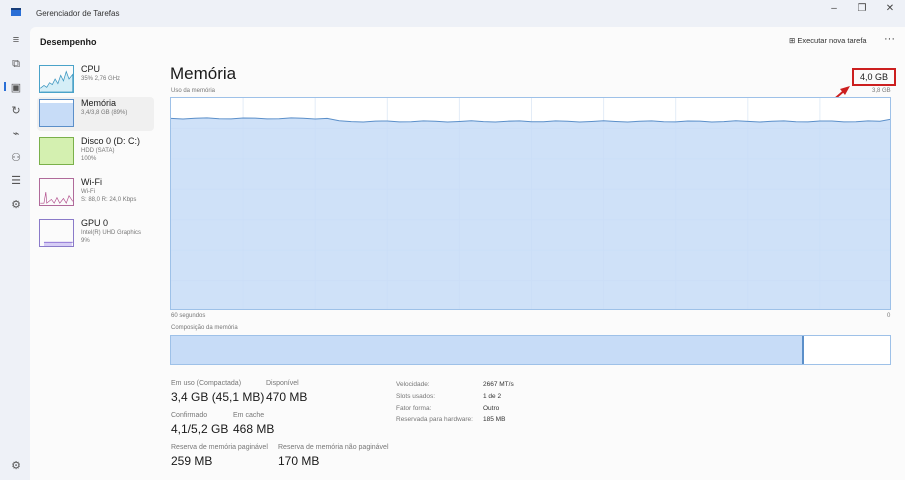  What do you see at coordinates (889, 39) in the screenshot?
I see `more-button: ···` at bounding box center [889, 39].